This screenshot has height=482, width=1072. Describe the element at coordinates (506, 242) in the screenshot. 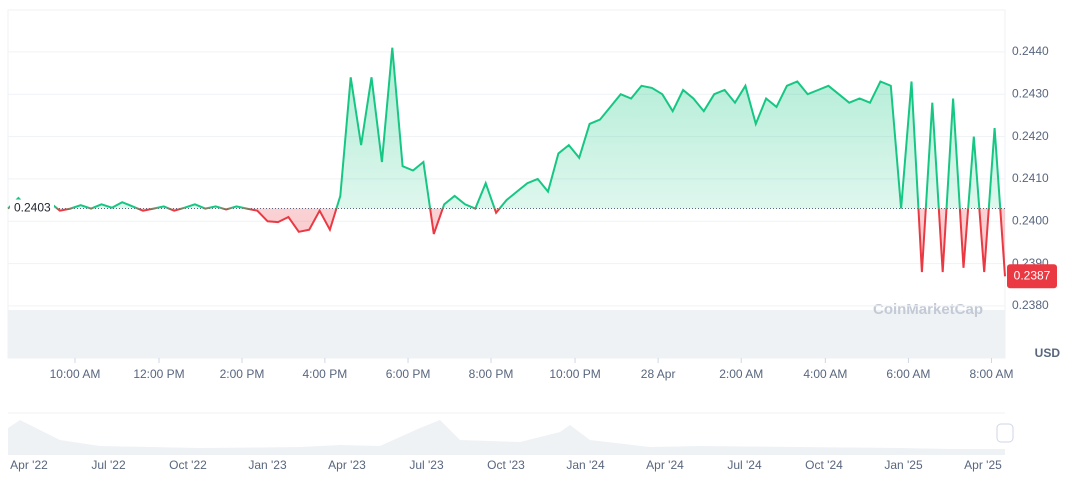

I see `price-line-down` at that location.